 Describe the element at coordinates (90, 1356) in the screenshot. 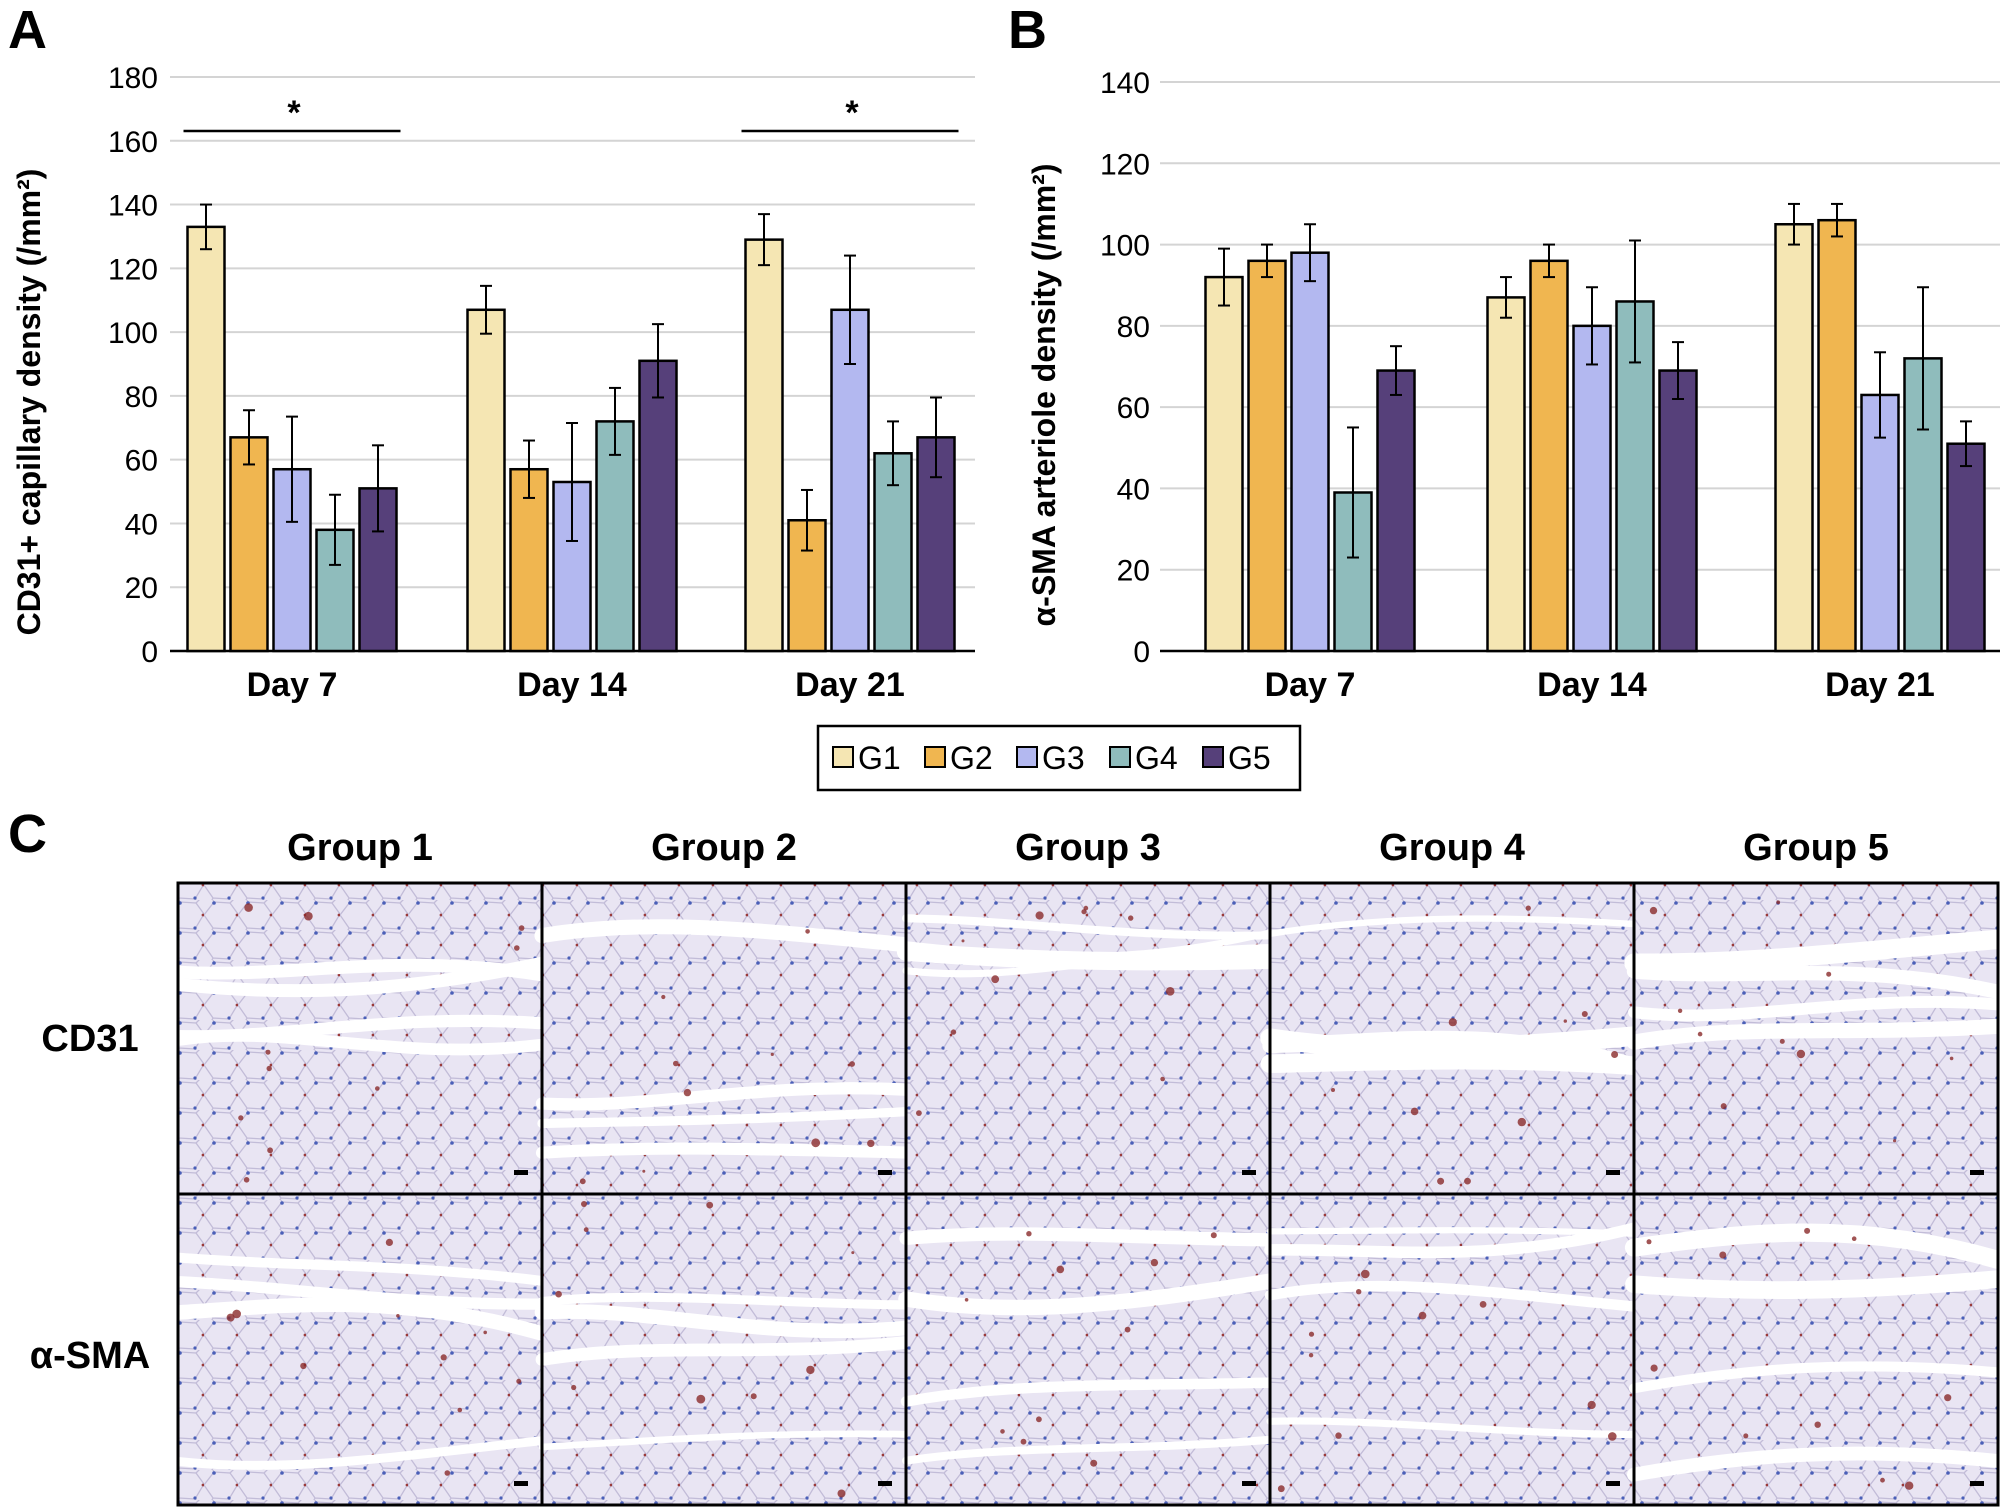

I see `stain-row-label: α-SMA` at that location.